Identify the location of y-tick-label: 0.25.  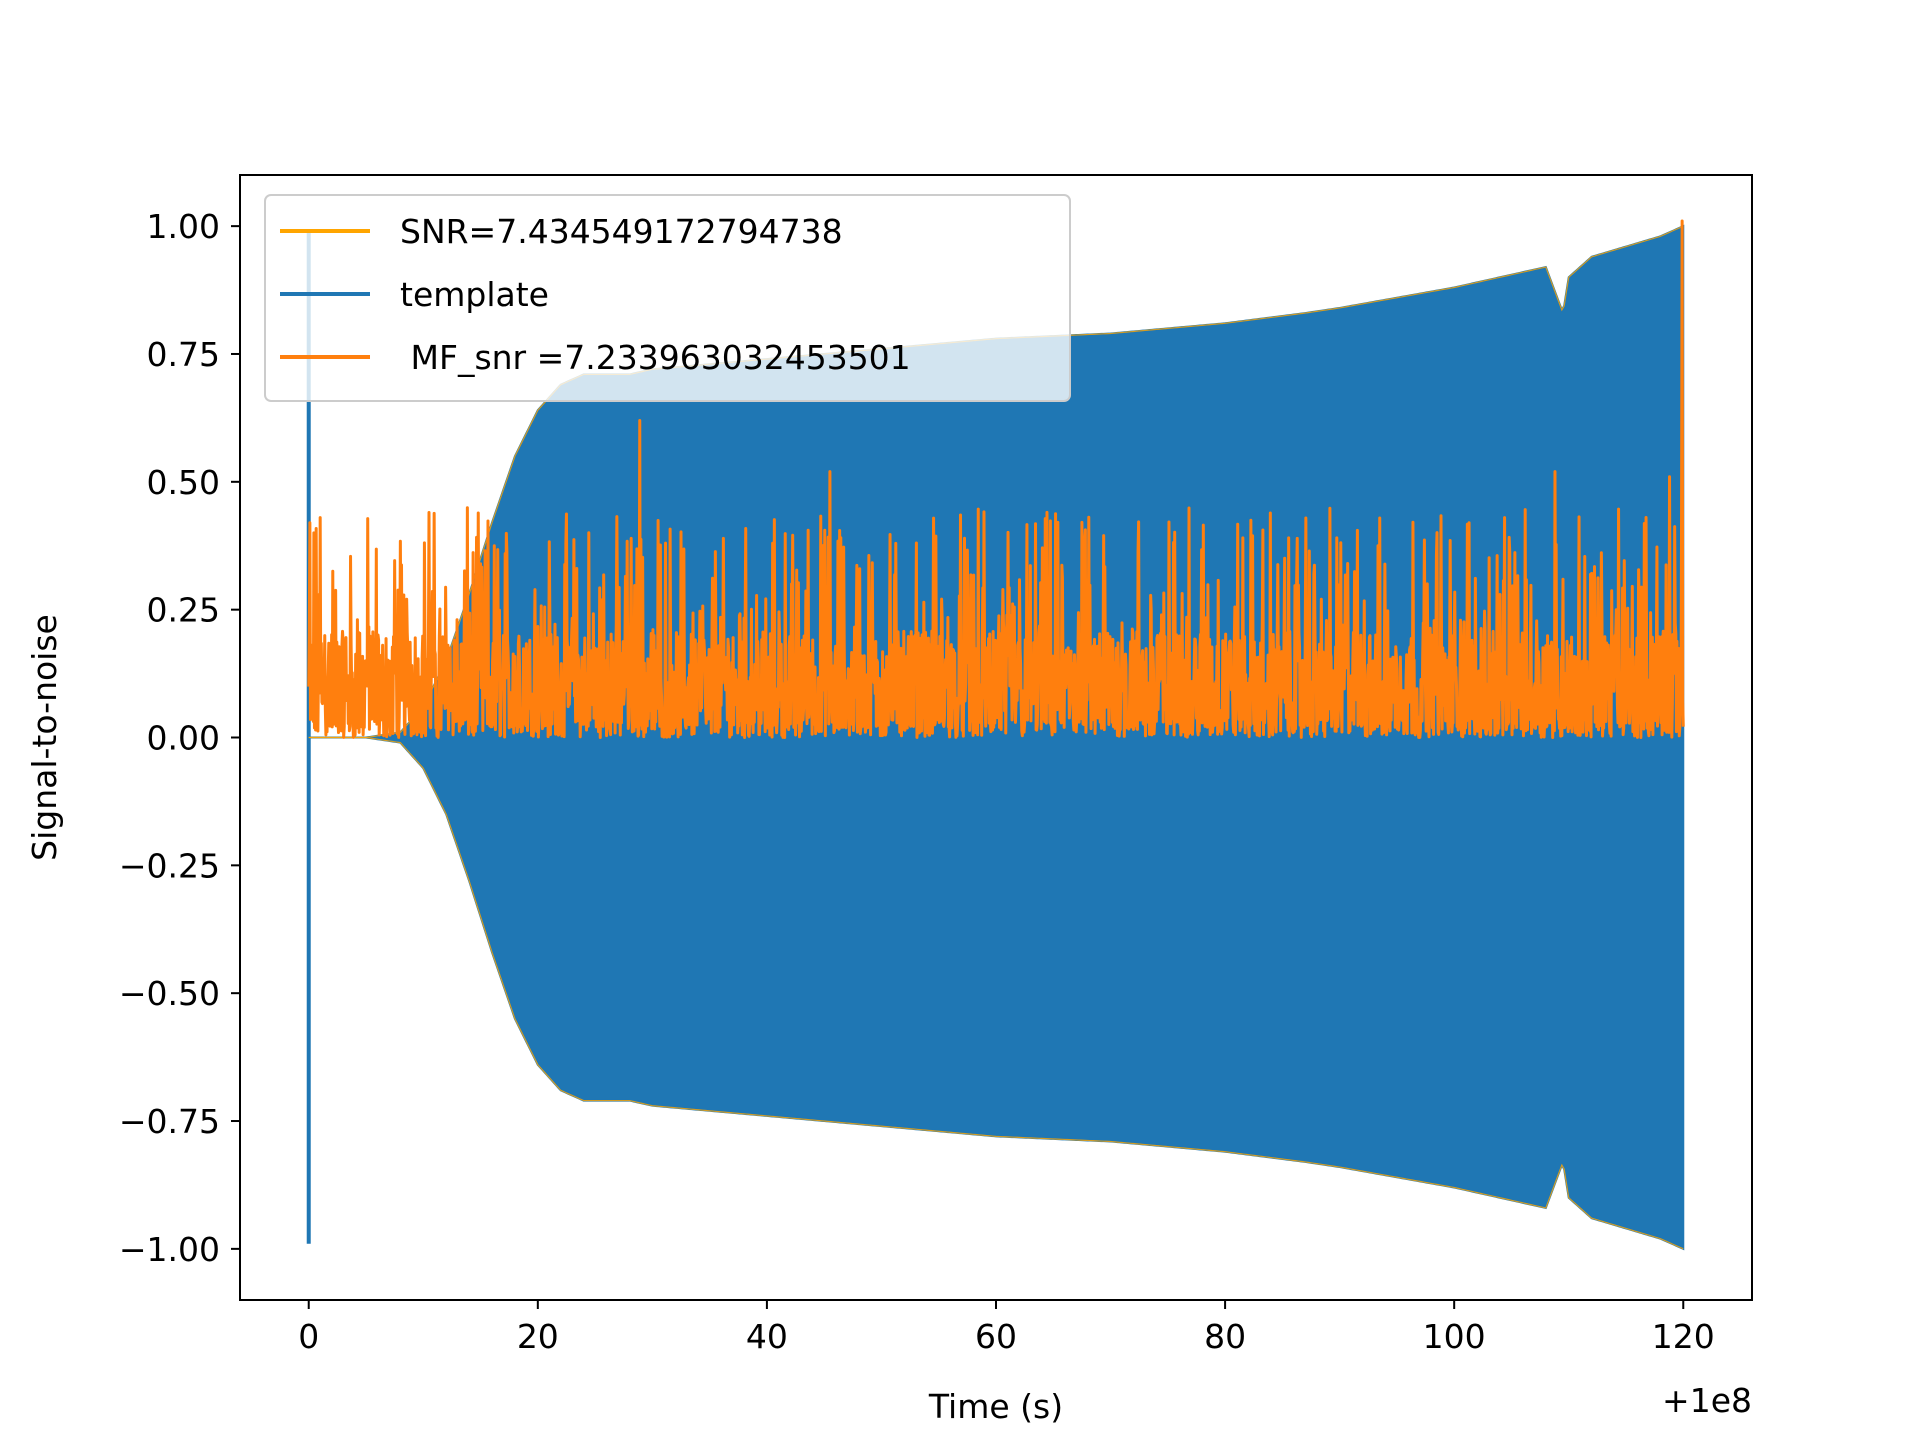
(183, 610).